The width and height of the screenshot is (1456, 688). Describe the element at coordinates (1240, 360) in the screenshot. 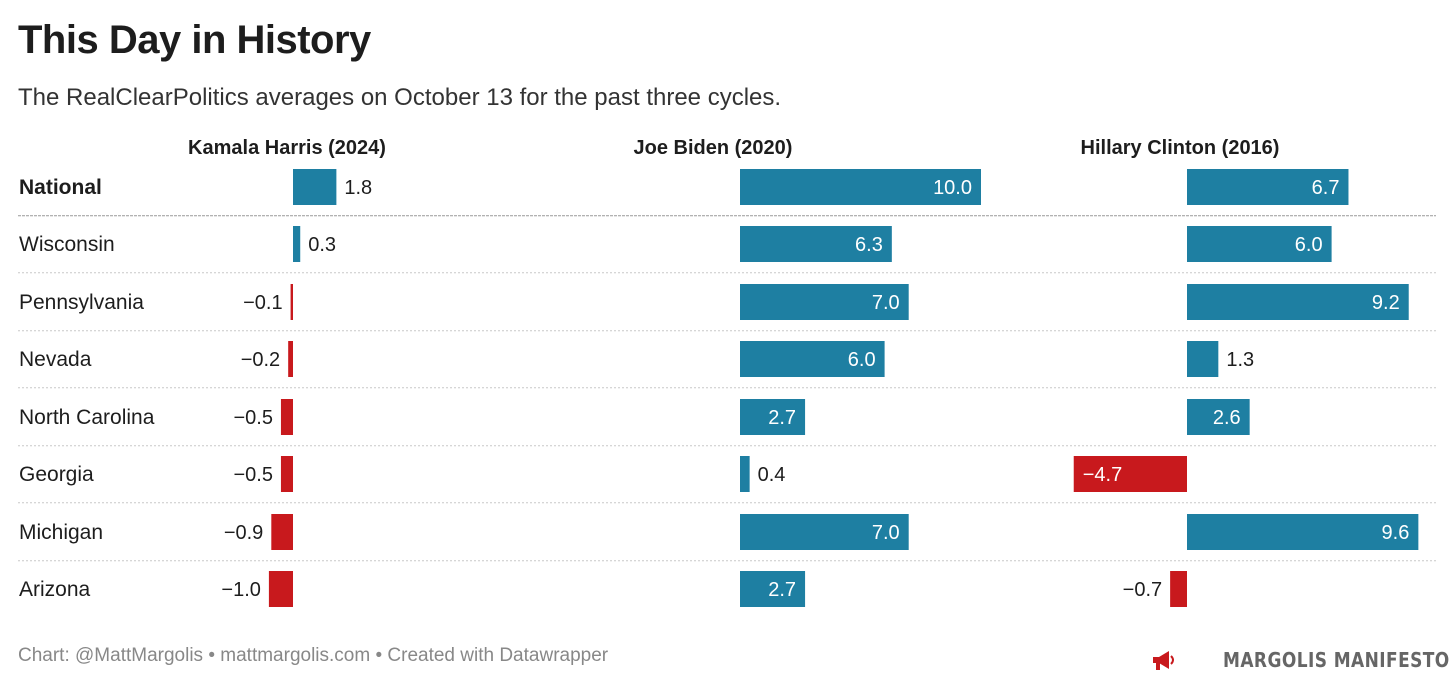

I see `value-label: 1.3` at that location.